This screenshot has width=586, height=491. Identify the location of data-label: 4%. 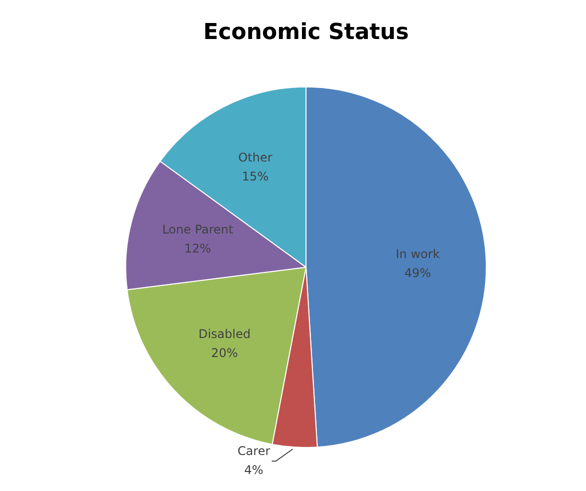
(254, 470).